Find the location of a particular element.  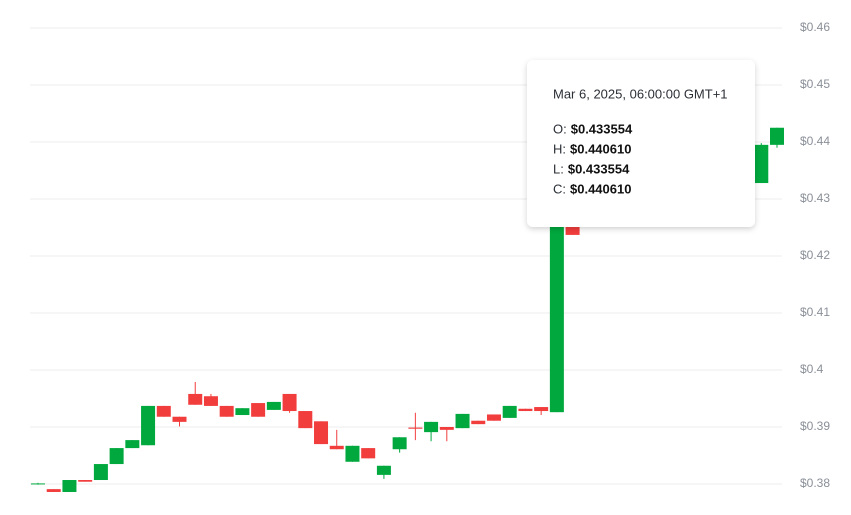

y-tick-label: $0.38 is located at coordinates (815, 483).